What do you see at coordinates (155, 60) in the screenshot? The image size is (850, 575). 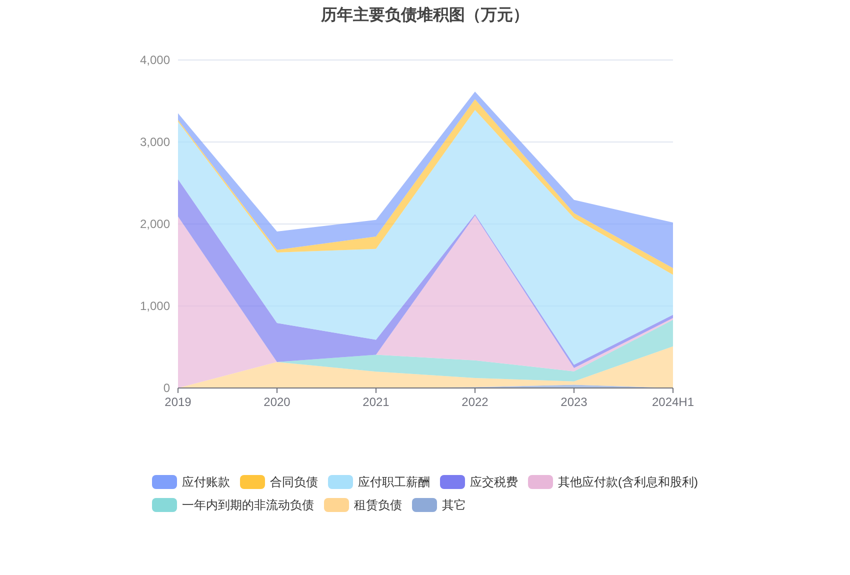 I see `y-tick-label: 4,000` at bounding box center [155, 60].